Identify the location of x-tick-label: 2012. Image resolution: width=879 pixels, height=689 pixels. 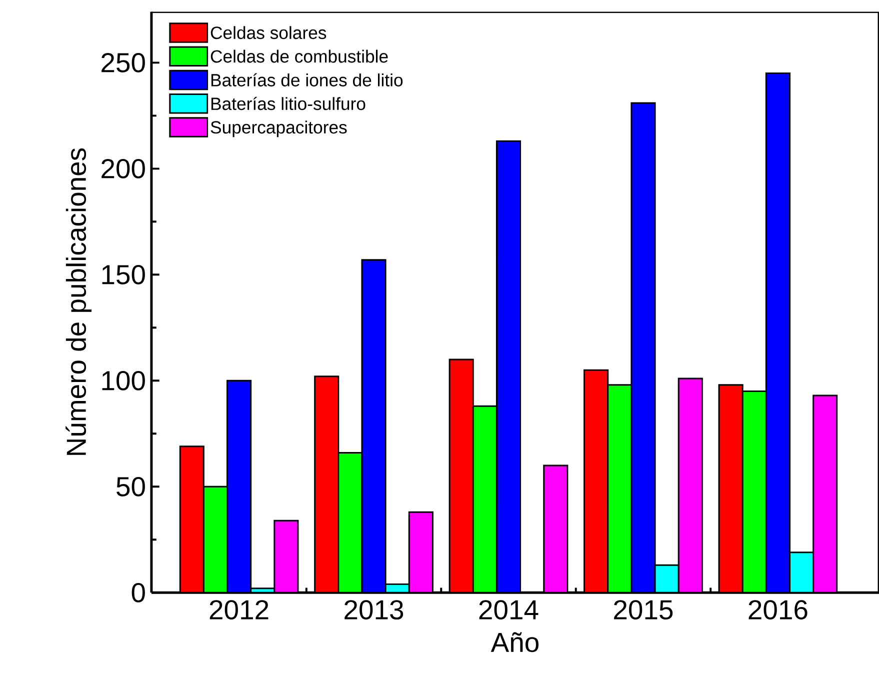
(239, 610).